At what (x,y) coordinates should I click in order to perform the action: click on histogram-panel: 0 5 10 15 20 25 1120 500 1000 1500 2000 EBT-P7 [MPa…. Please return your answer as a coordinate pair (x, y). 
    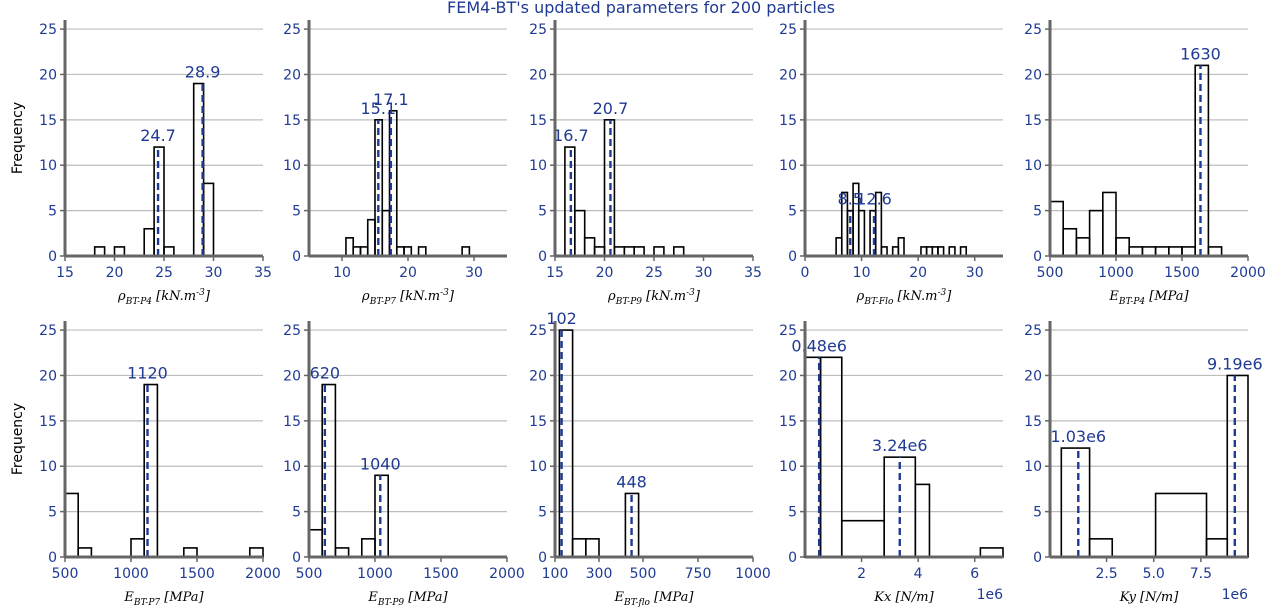
    Looking at the image, I should click on (145, 464).